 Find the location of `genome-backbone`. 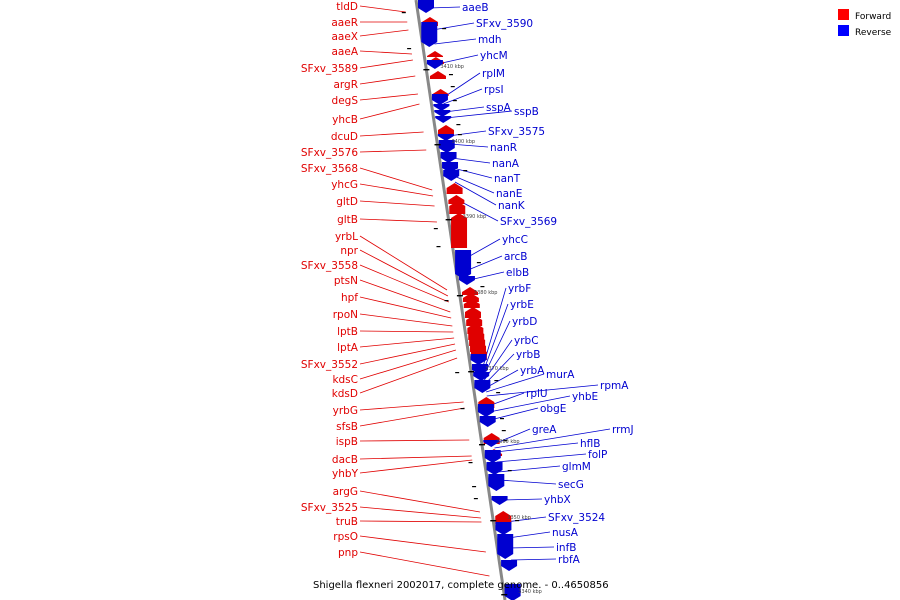

genome-backbone is located at coordinates (460, 300).